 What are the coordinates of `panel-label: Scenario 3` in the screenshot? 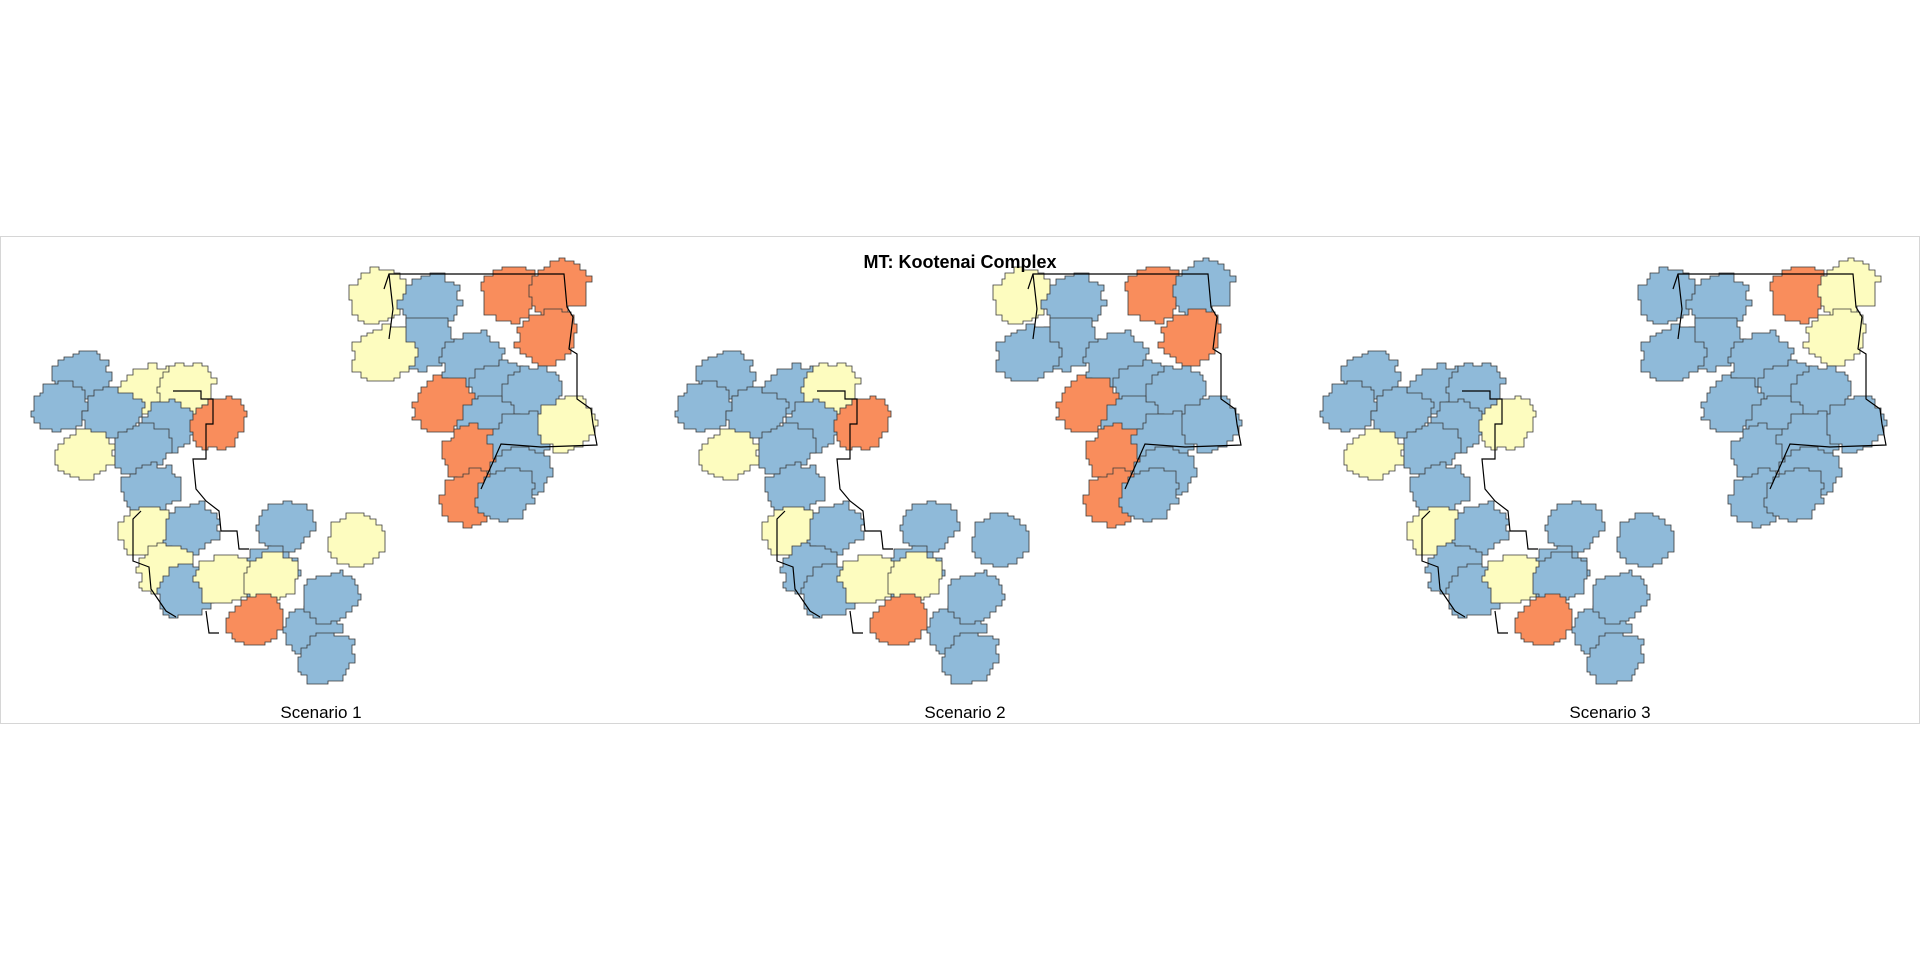 It's located at (1610, 712).